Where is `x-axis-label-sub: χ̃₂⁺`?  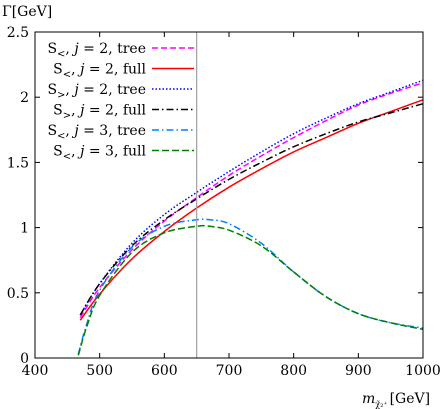
x-axis-label-sub: χ̃₂⁺ is located at coordinates (381, 404).